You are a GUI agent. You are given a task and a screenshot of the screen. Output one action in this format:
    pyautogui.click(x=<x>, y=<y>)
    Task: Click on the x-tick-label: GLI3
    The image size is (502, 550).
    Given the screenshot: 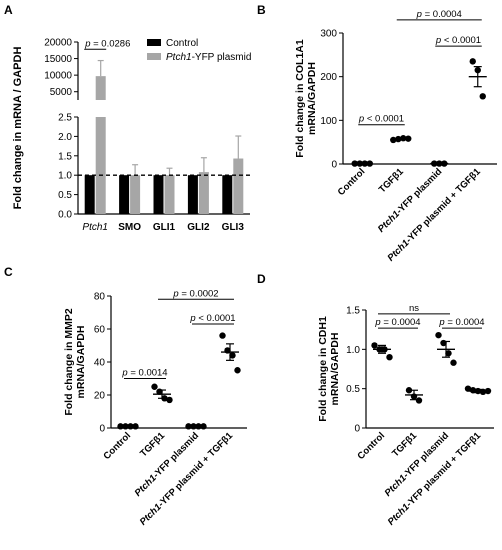 What is the action you would take?
    pyautogui.click(x=233, y=227)
    